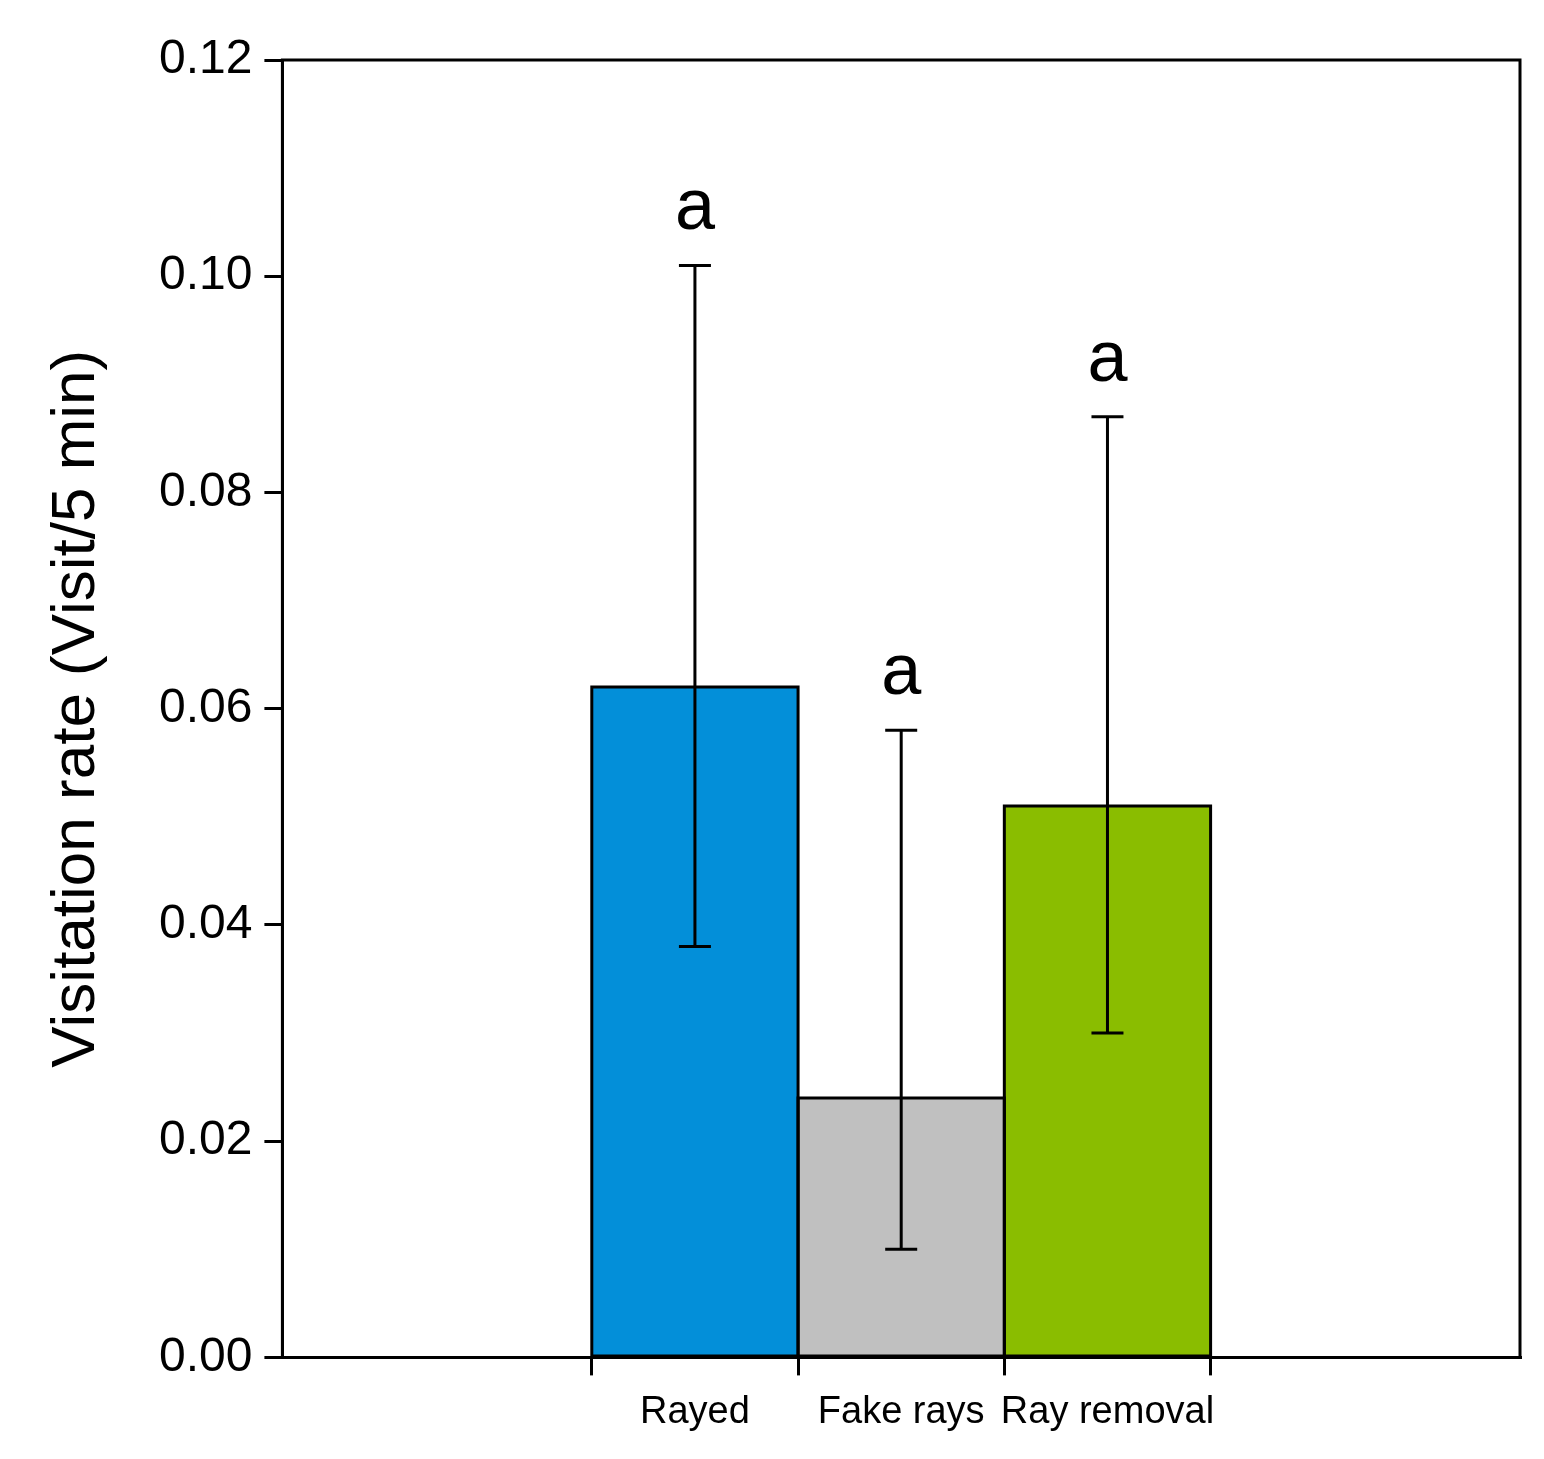  I want to click on y-tick-label: 0.00, so click(205, 1354).